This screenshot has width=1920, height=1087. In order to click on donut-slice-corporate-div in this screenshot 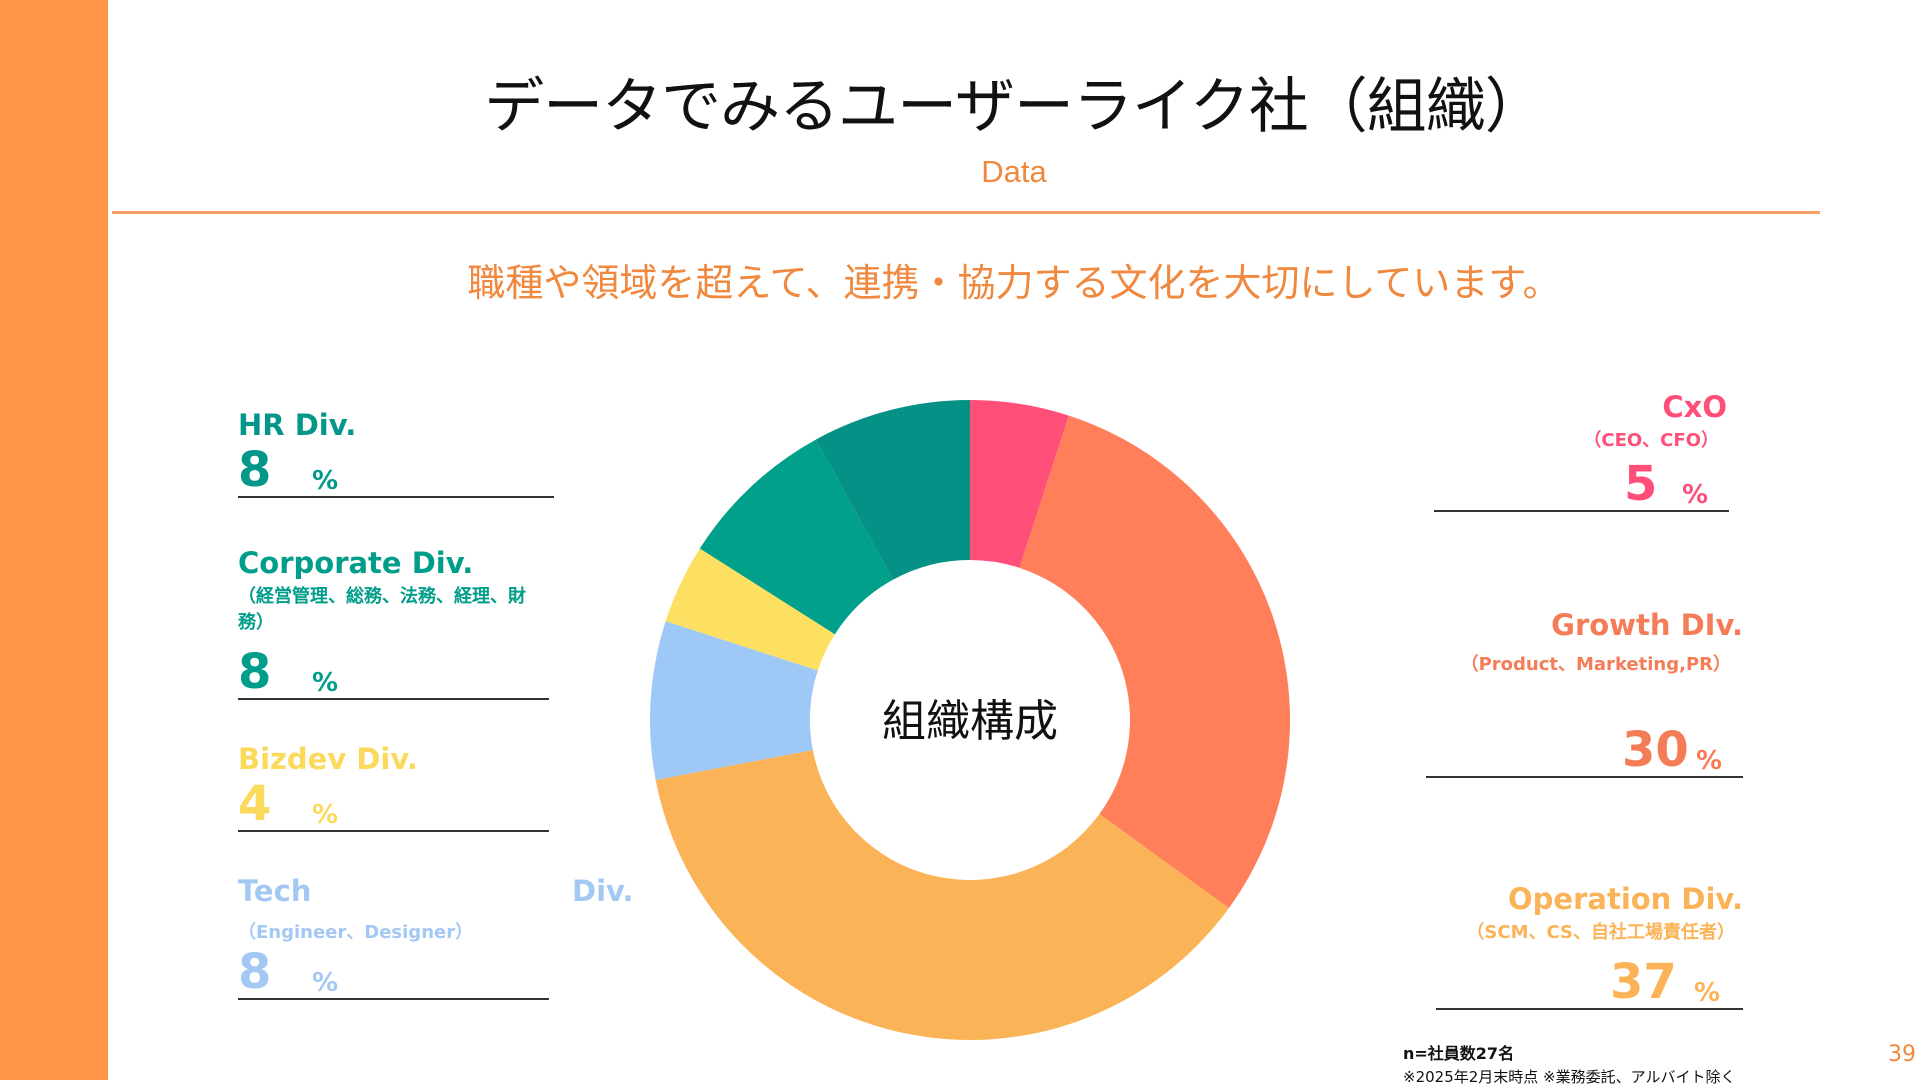, I will do `click(796, 537)`.